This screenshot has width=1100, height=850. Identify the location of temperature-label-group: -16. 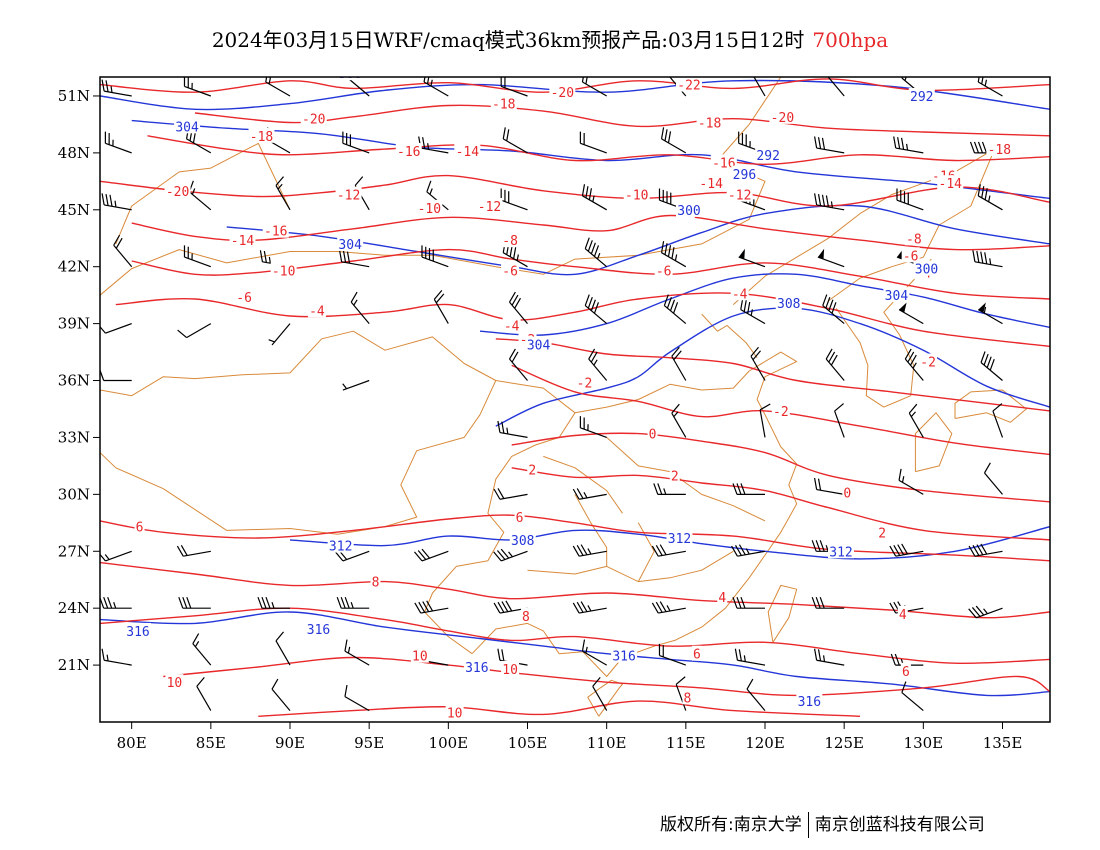
(408, 151).